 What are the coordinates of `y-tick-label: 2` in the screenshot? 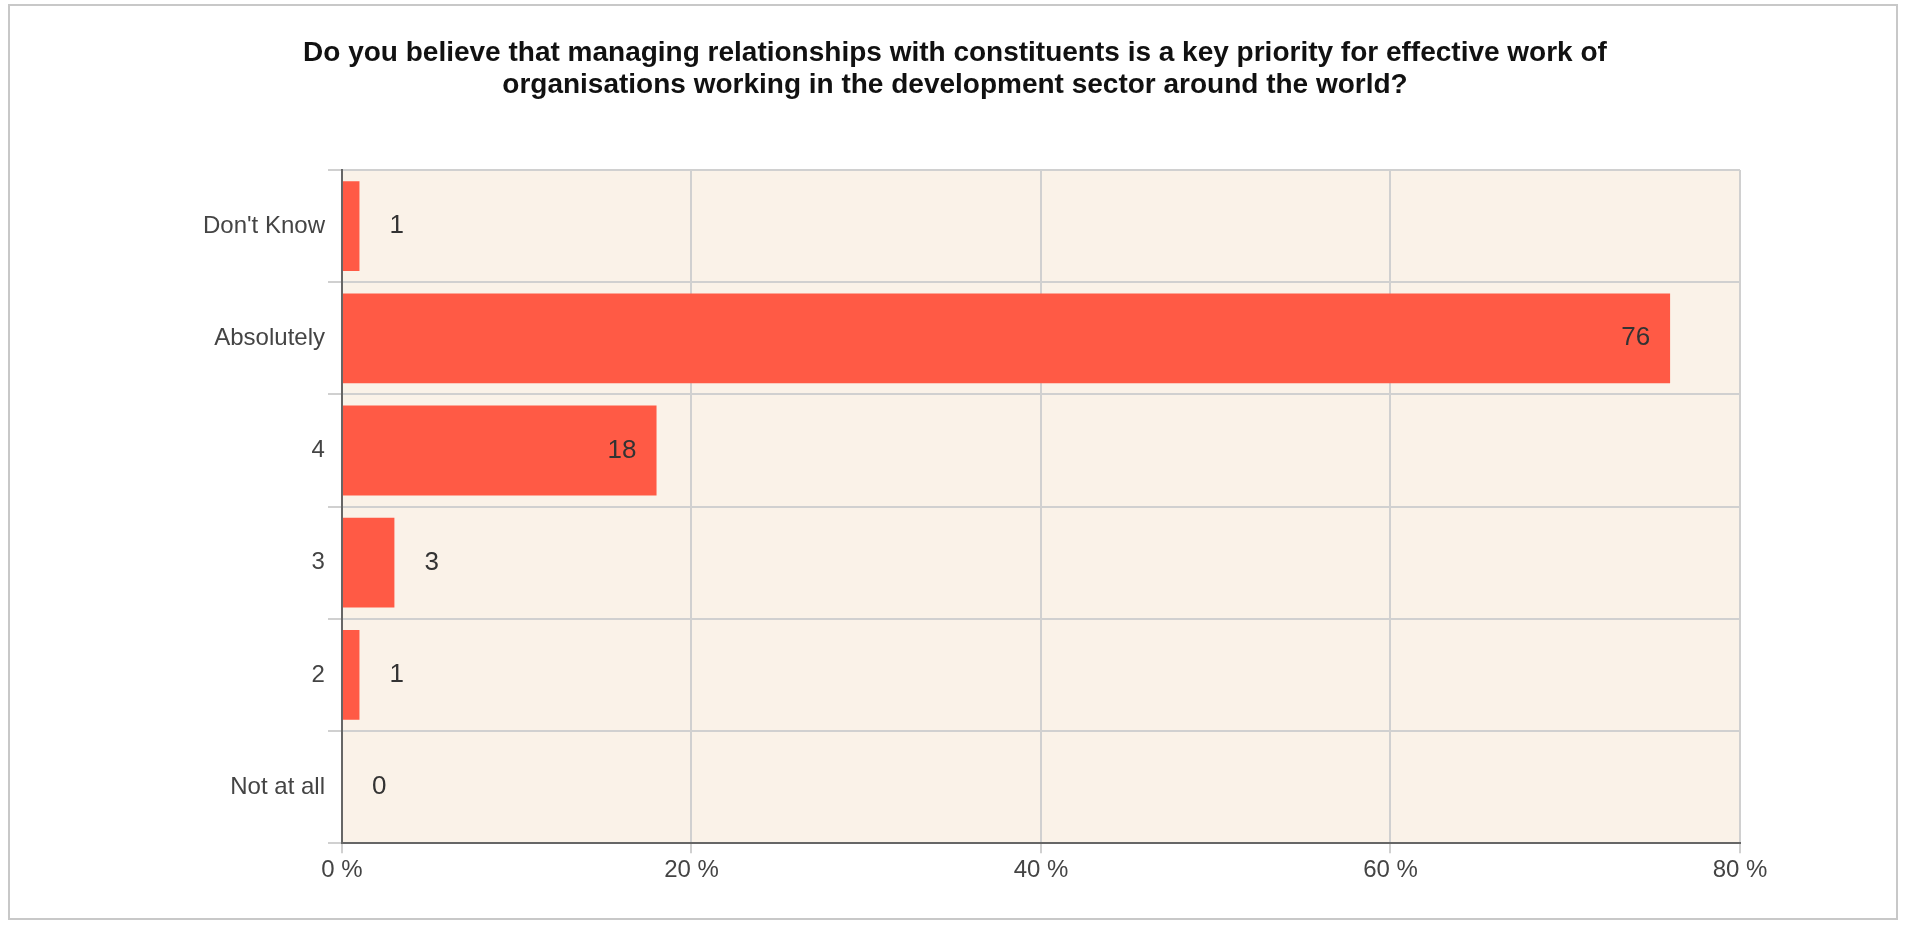 It's located at (318, 673).